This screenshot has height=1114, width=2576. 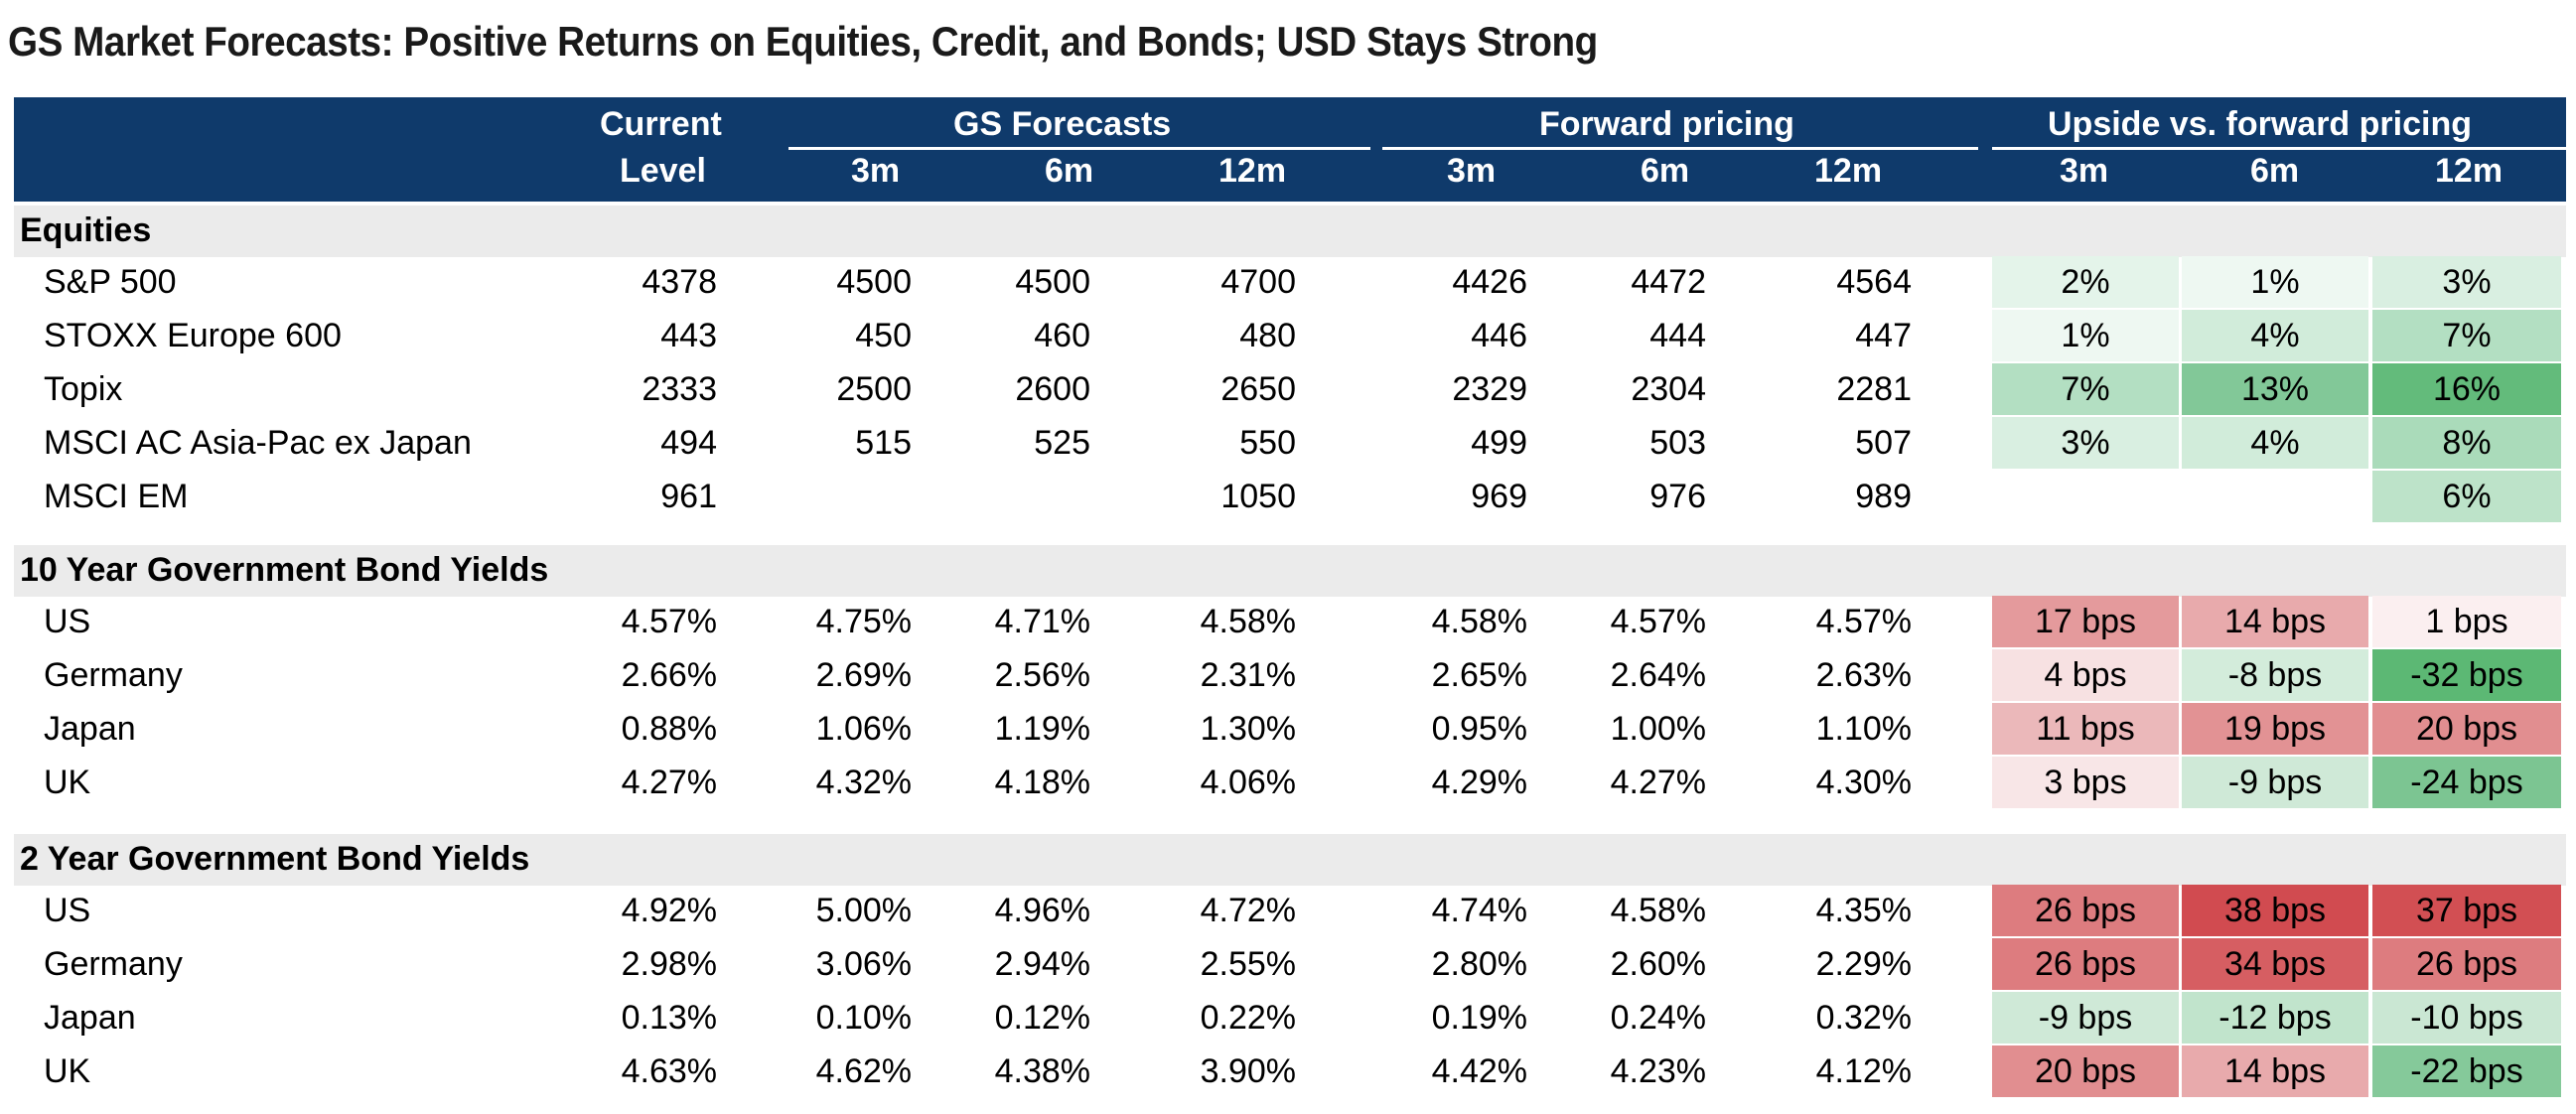 What do you see at coordinates (1052, 389) in the screenshot?
I see `gs-forecast-cell: 2600` at bounding box center [1052, 389].